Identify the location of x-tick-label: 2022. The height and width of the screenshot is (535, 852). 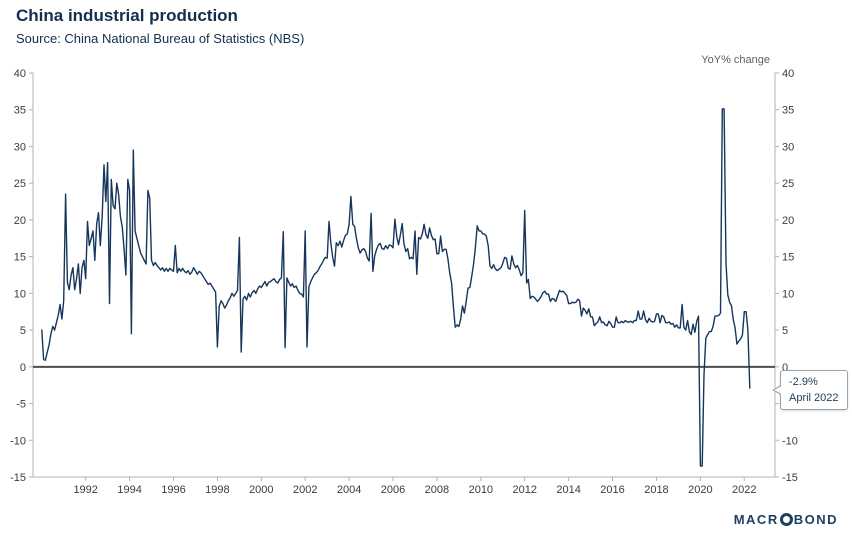
(744, 490).